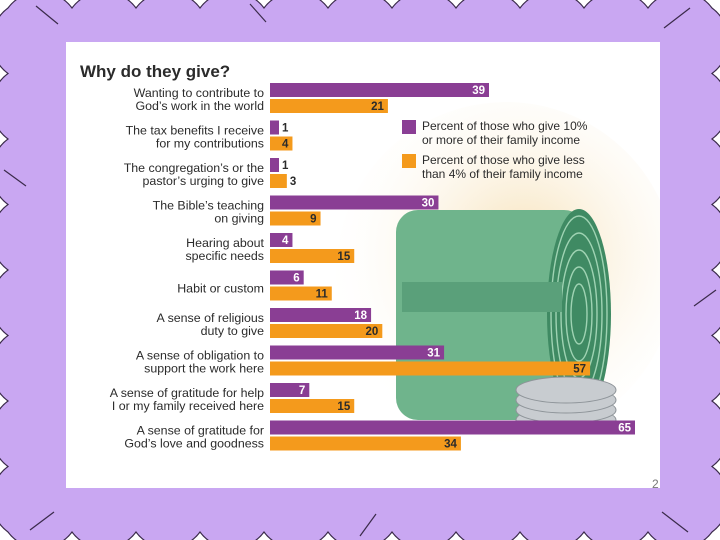 Image resolution: width=720 pixels, height=540 pixels. I want to click on bar-value-label: 21, so click(377, 107).